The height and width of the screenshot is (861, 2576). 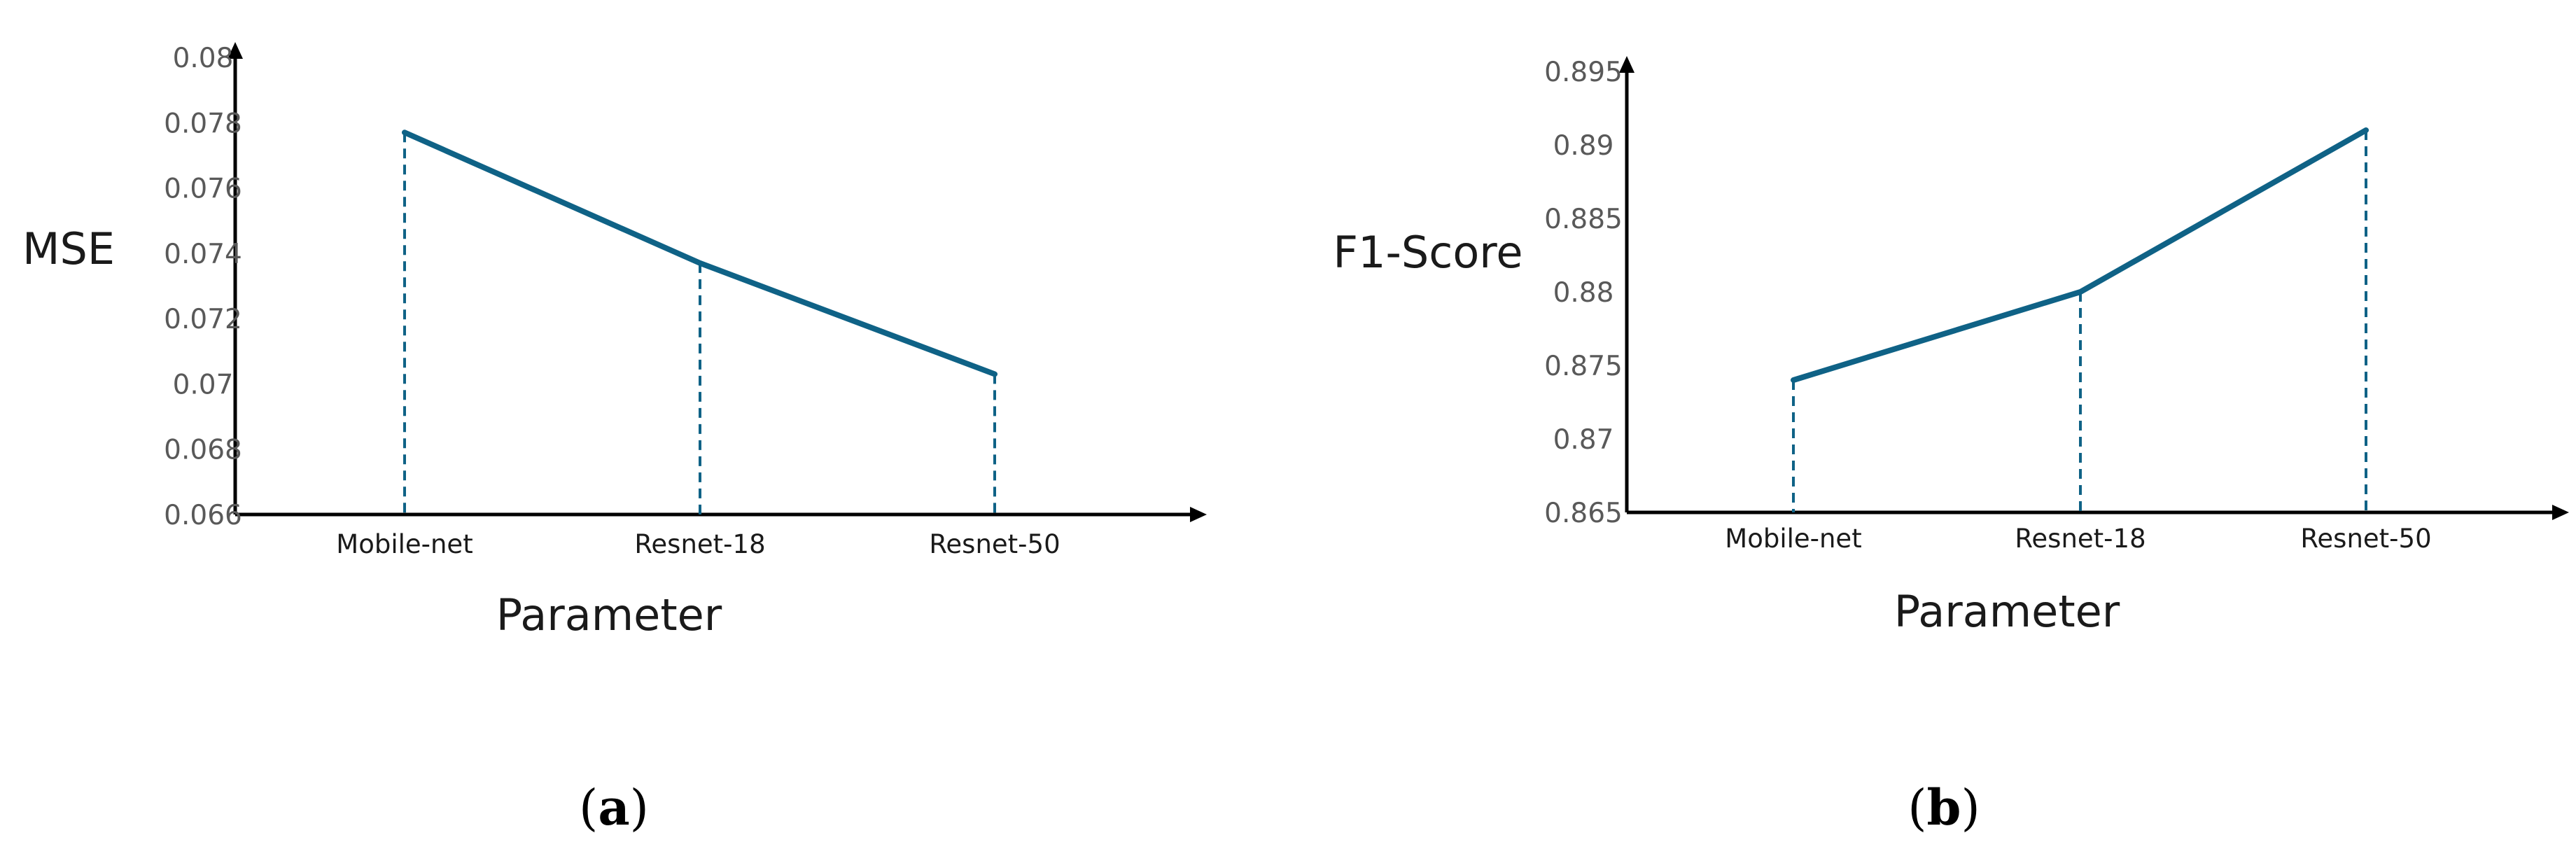 What do you see at coordinates (203, 254) in the screenshot?
I see `chart-a-ytick-label: 0.074` at bounding box center [203, 254].